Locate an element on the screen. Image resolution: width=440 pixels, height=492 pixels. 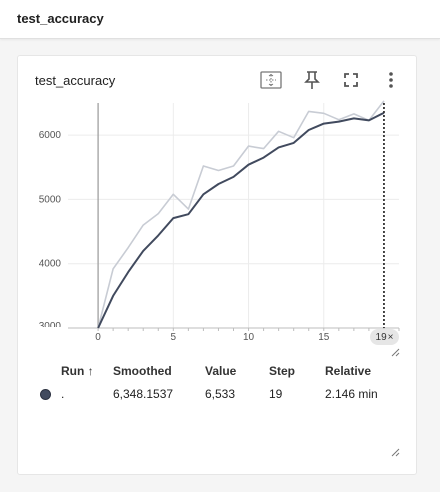
header-smoothed: Smoothed is located at coordinates (142, 371).